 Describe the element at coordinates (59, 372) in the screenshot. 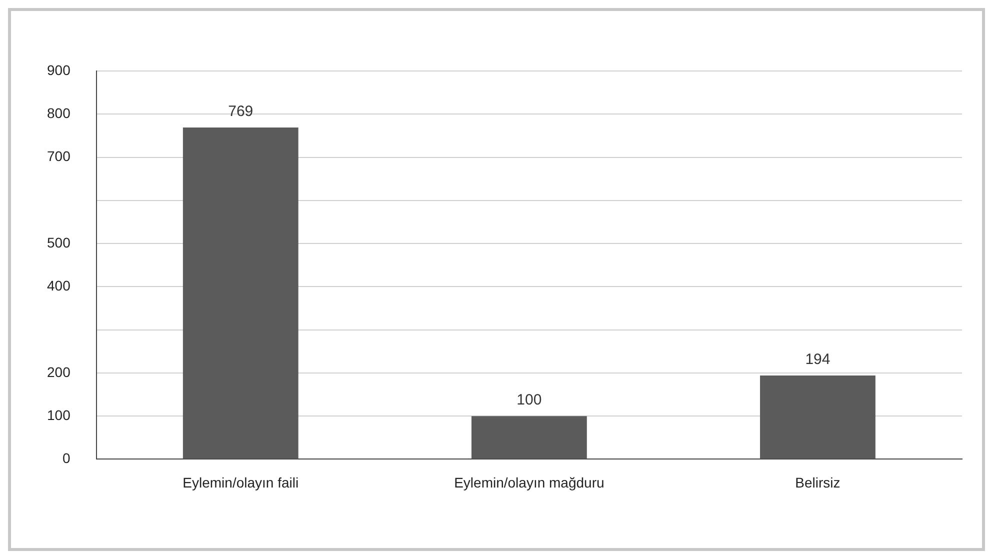

I see `y-tick-label: 200` at that location.